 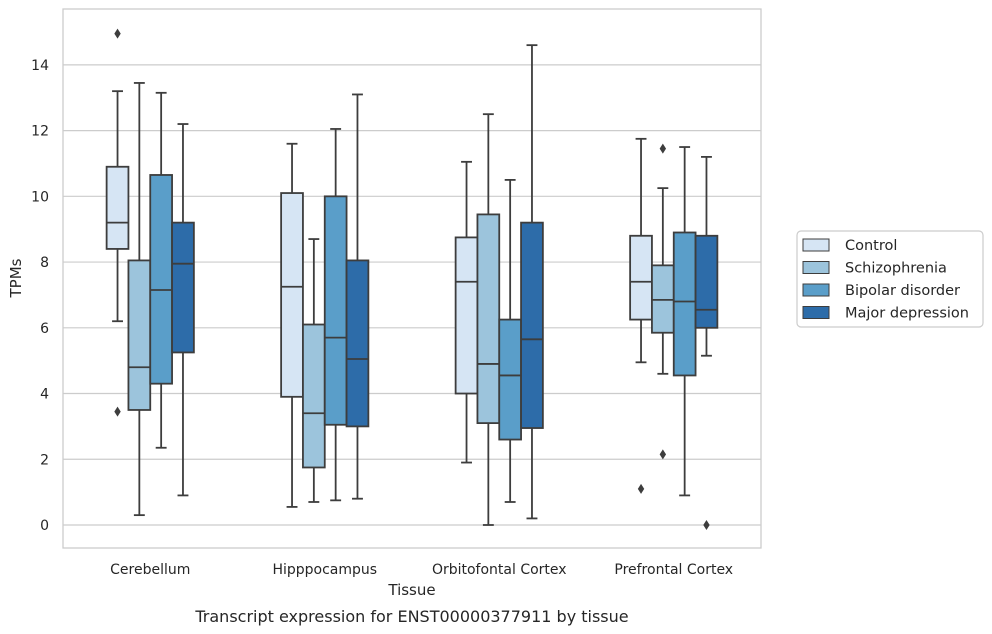 I want to click on x-axis-label: Tissue, so click(x=411, y=590).